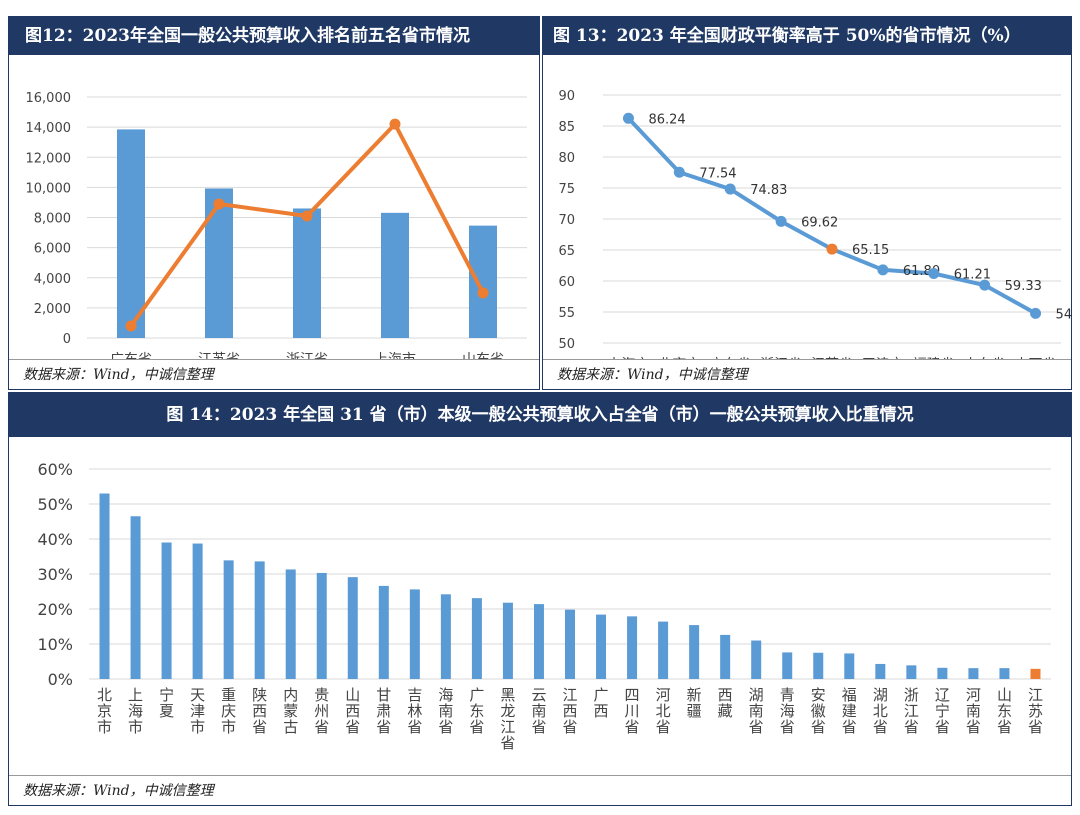 The image size is (1080, 815). What do you see at coordinates (259, 711) in the screenshot?
I see `x-tick-label: 陕西省` at bounding box center [259, 711].